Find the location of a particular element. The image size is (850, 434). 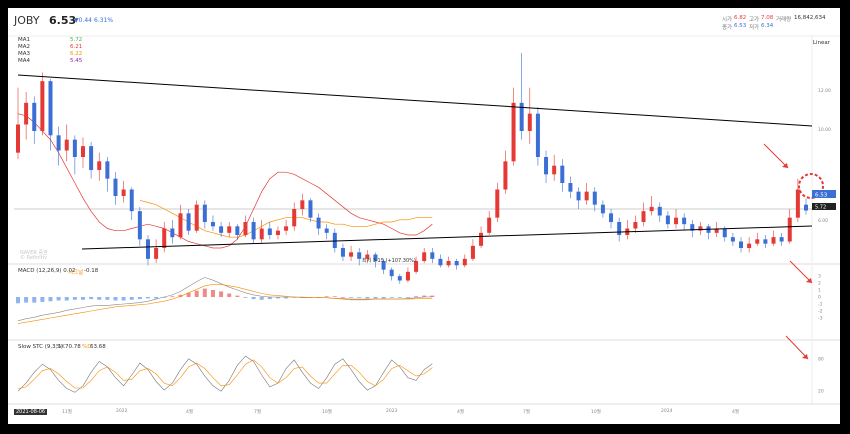

macd-axis-label: 2 is located at coordinates (819, 284).